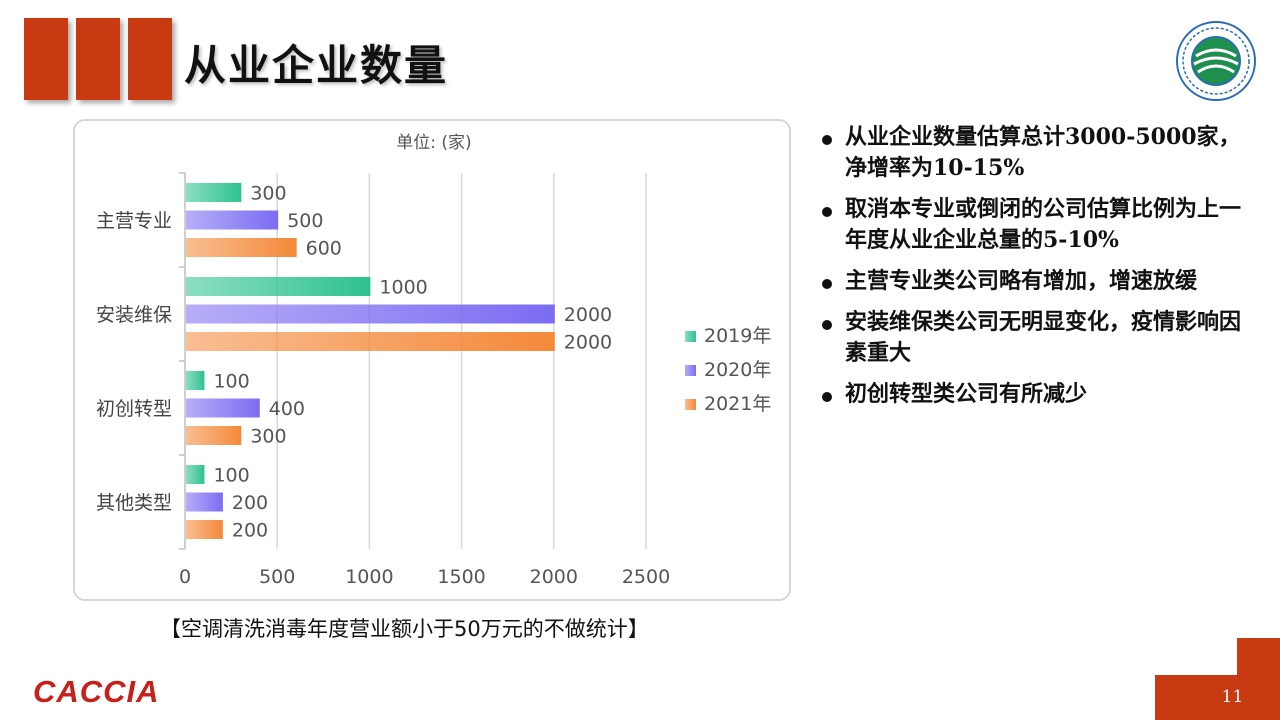 Image resolution: width=1280 pixels, height=720 pixels. What do you see at coordinates (1043, 152) in the screenshot?
I see `bullet-text: 从业企业数量估算总计3000-5000家，净增率为10-15%` at bounding box center [1043, 152].